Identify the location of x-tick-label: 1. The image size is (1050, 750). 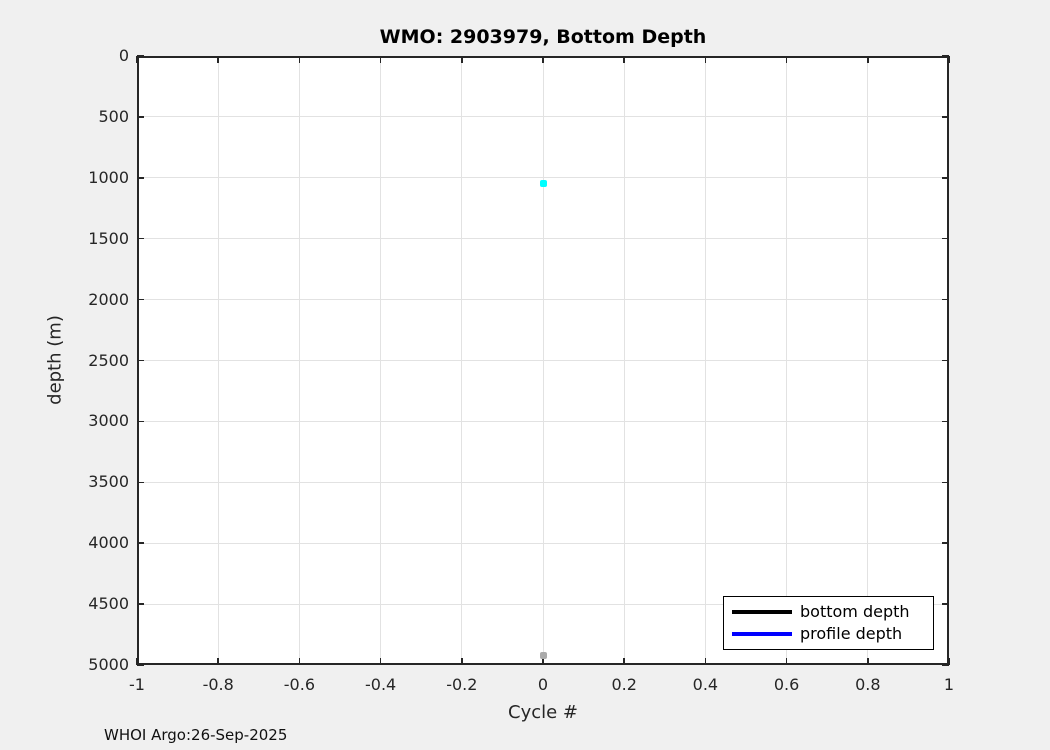
(949, 684).